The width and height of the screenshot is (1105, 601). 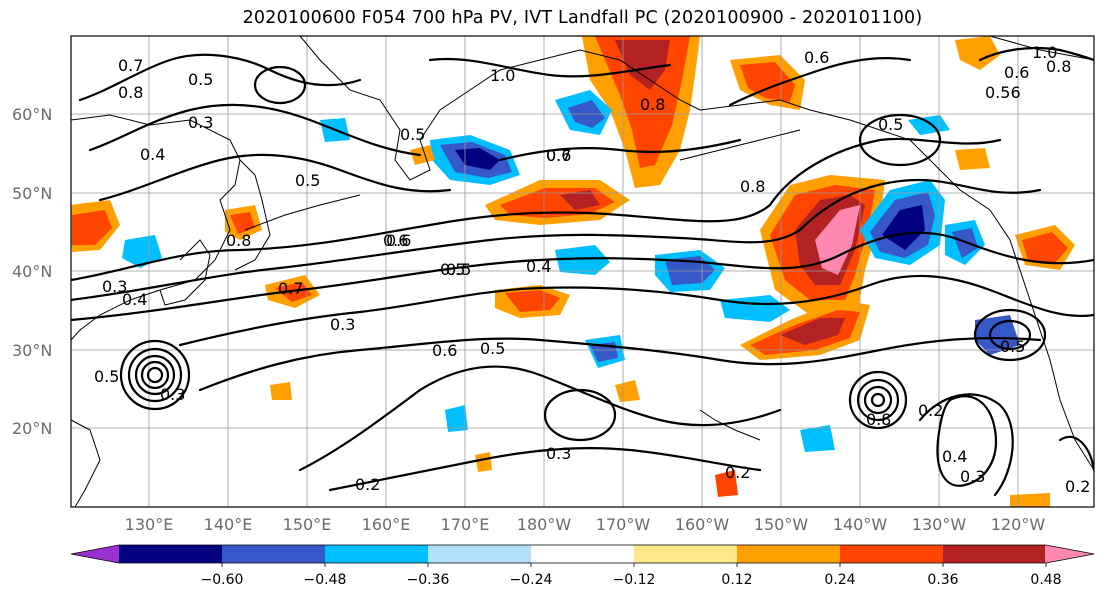 I want to click on lat-label: 20°N, so click(x=32, y=428).